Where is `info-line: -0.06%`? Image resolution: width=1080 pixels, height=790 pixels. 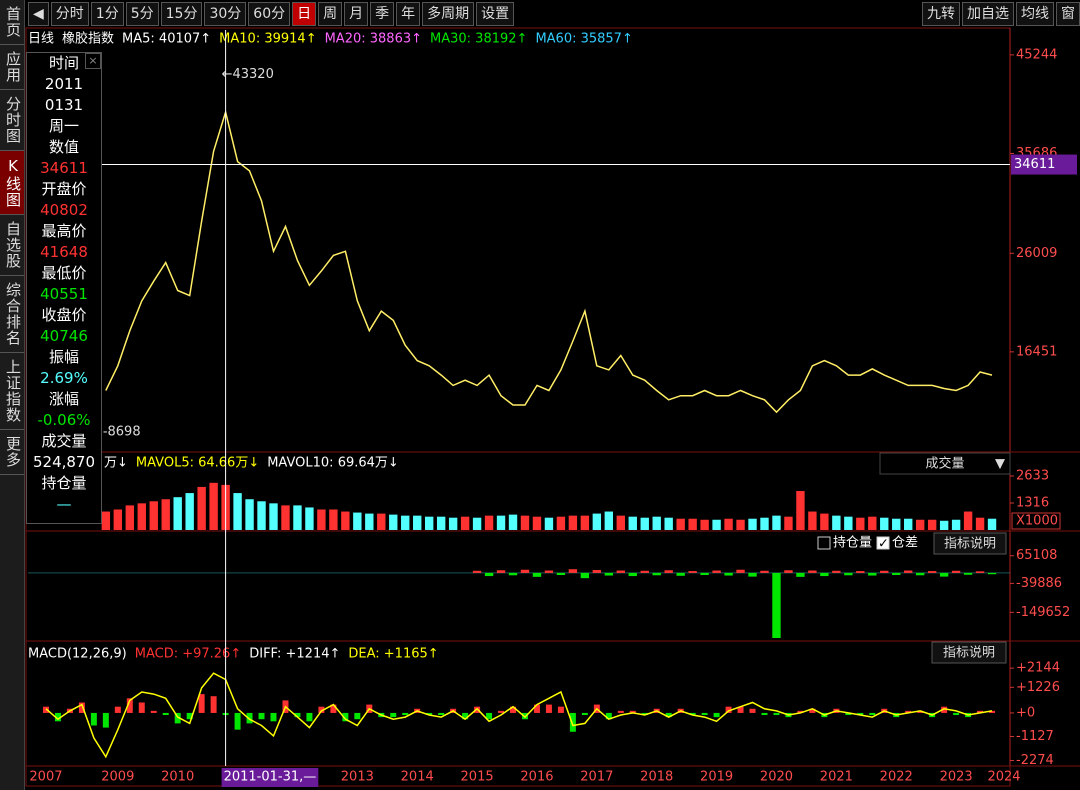 info-line: -0.06% is located at coordinates (64, 420).